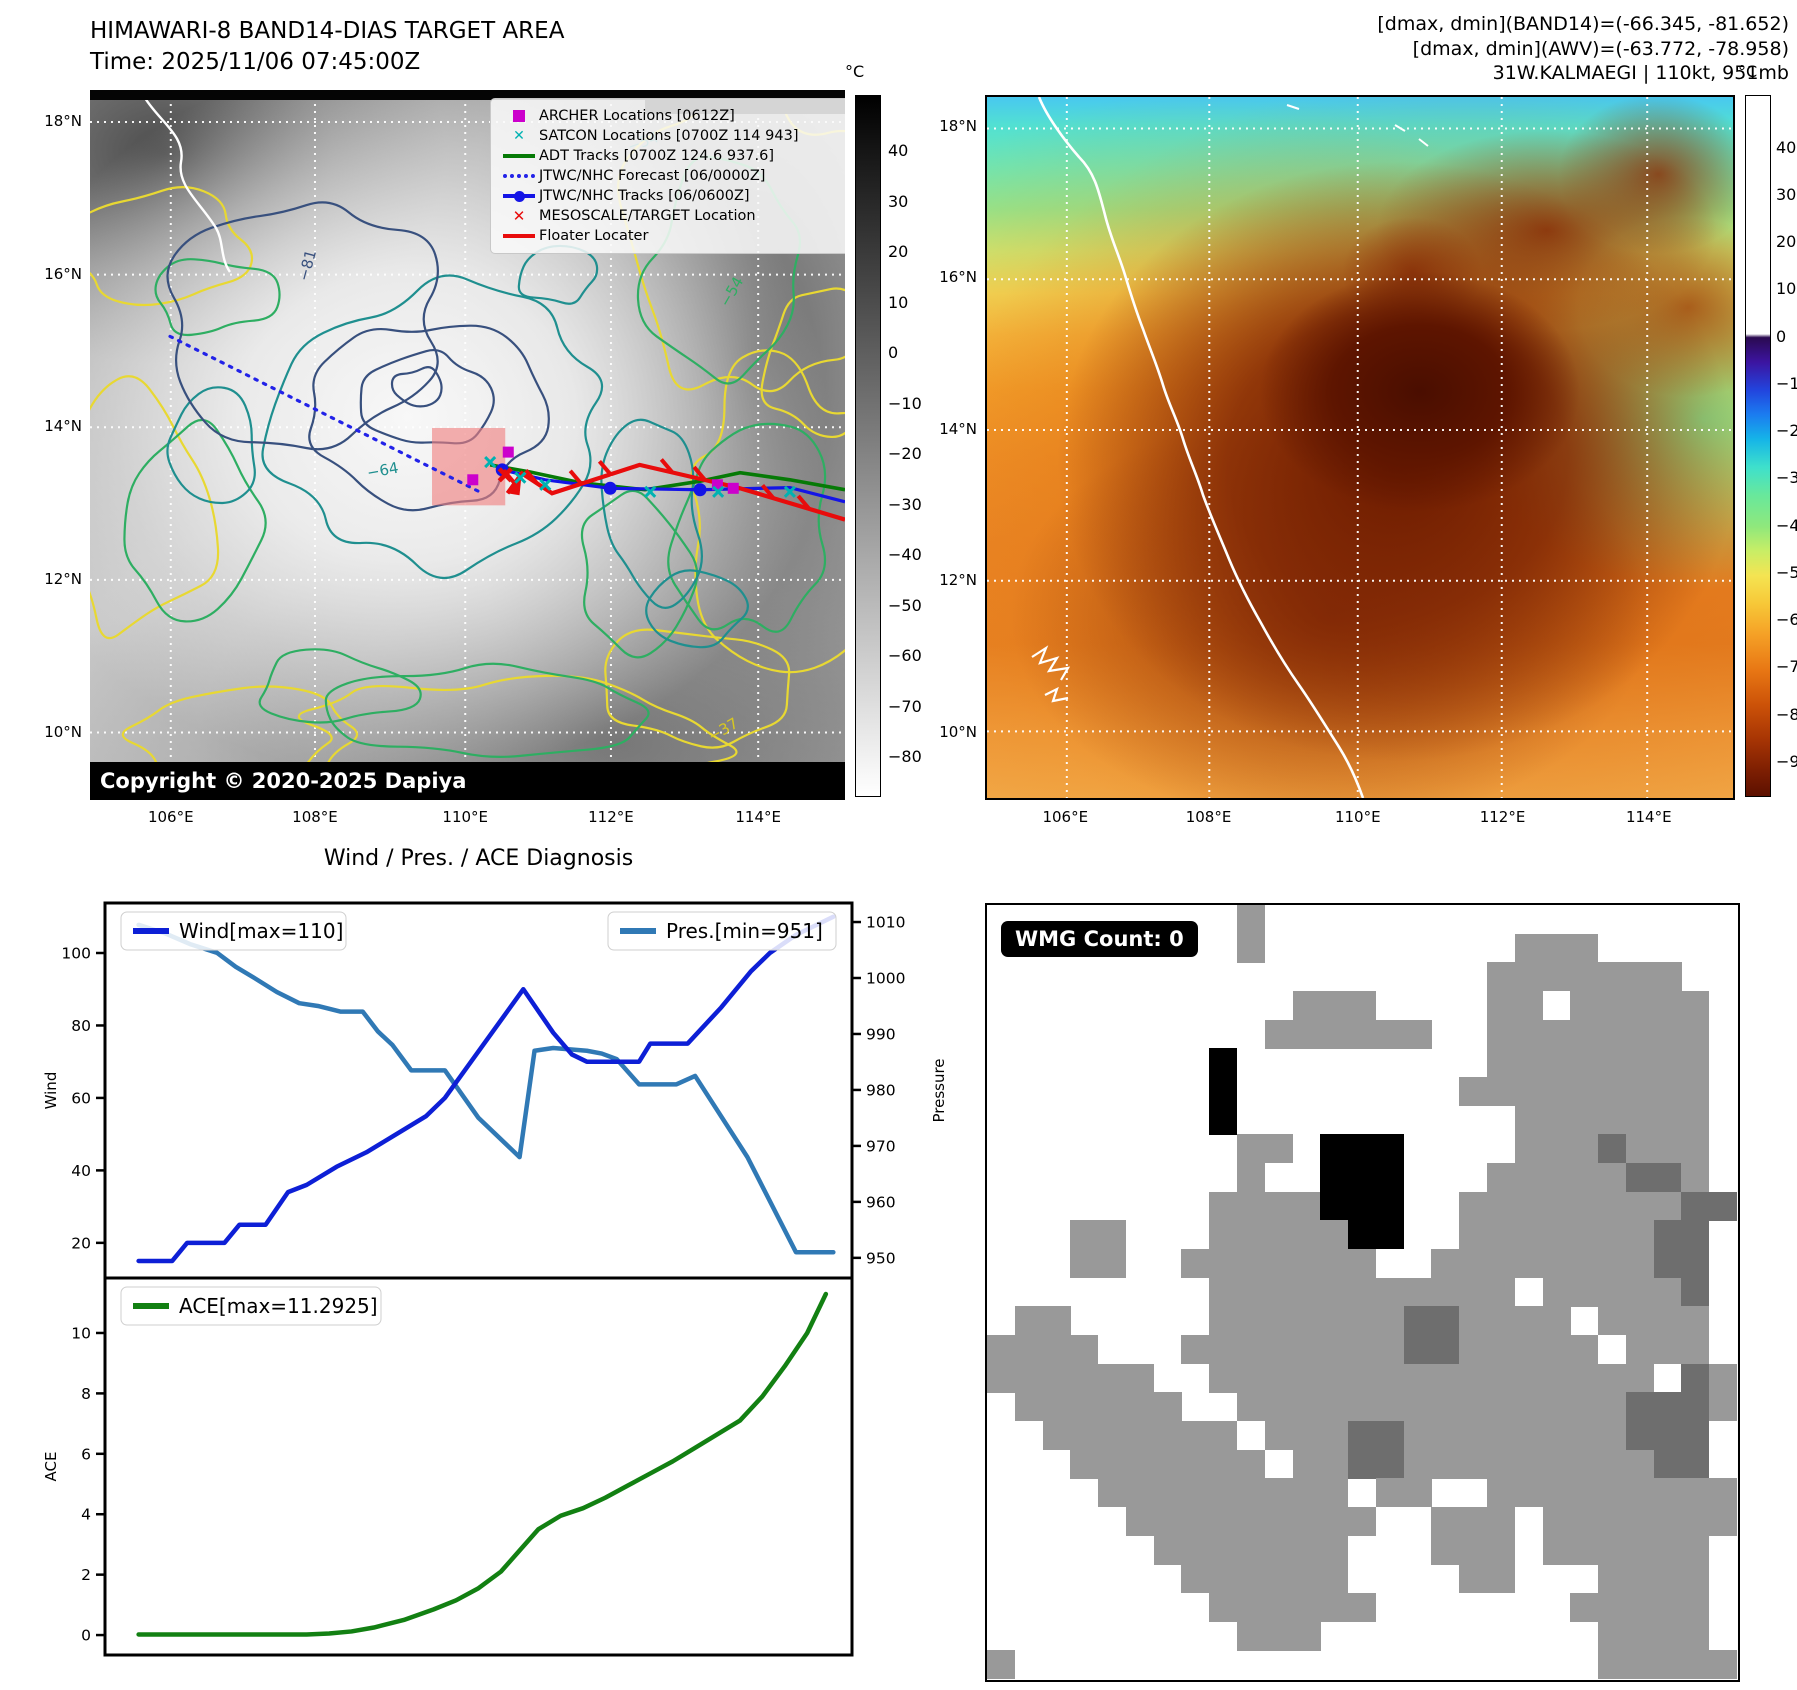 The height and width of the screenshot is (1690, 1797). What do you see at coordinates (898, 252) in the screenshot?
I see `colorbar-tick: 20` at bounding box center [898, 252].